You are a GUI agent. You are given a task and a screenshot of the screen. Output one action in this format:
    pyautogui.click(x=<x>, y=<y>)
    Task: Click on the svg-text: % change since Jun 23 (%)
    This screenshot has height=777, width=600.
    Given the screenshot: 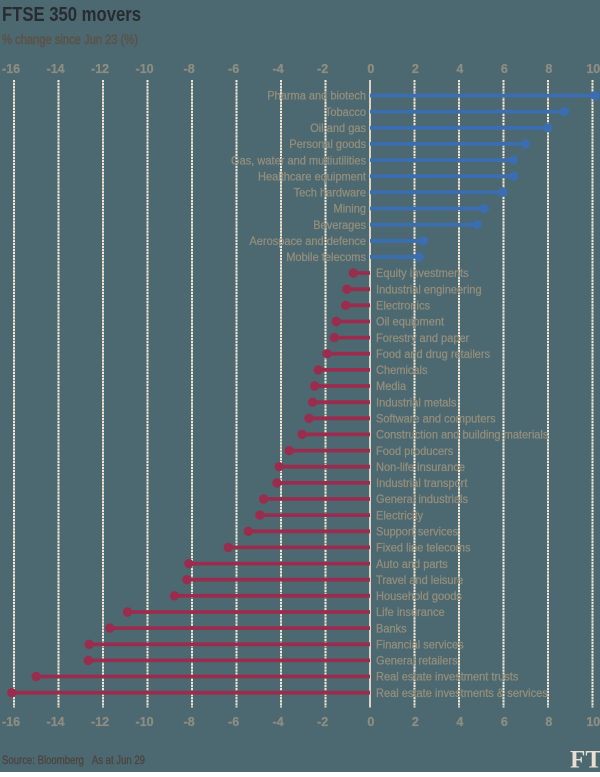 What is the action you would take?
    pyautogui.click(x=70, y=39)
    